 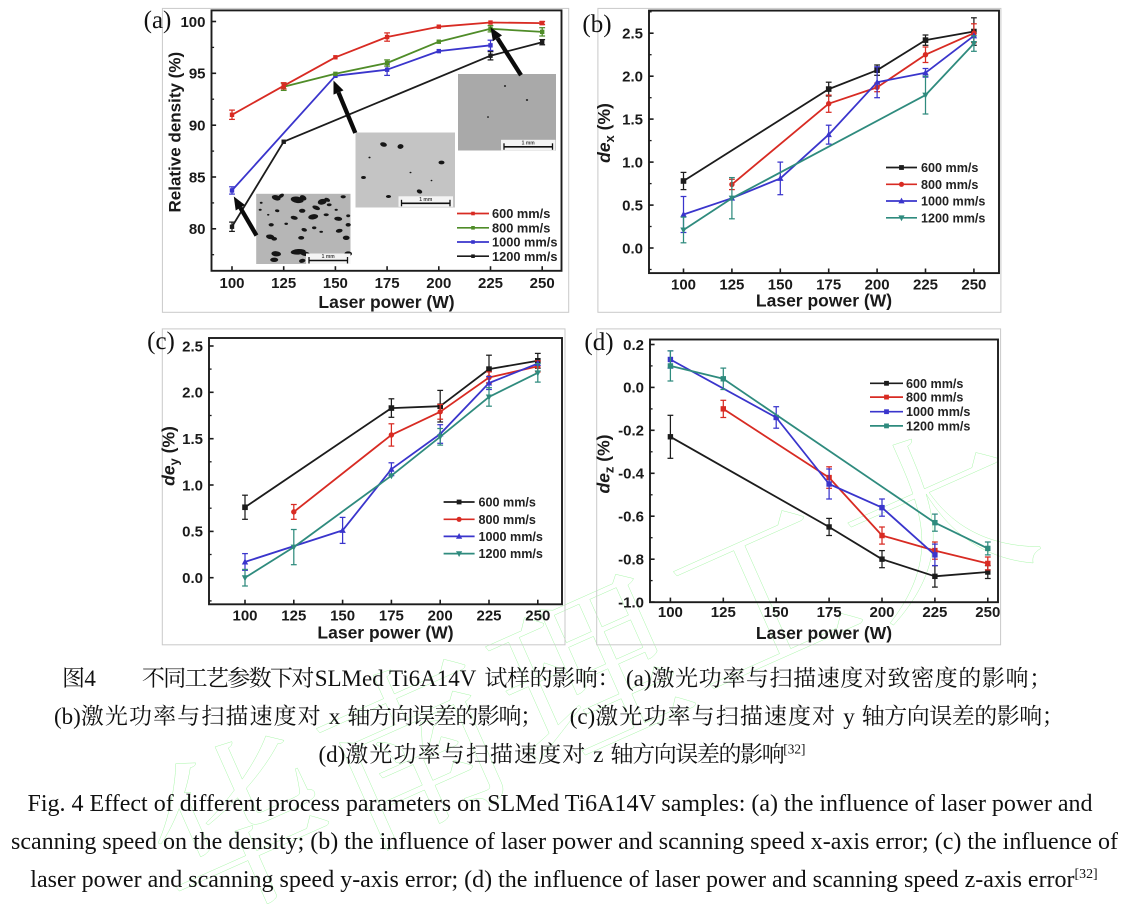 What do you see at coordinates (605, 133) in the screenshot?
I see `svg-text: dex (%)` at bounding box center [605, 133].